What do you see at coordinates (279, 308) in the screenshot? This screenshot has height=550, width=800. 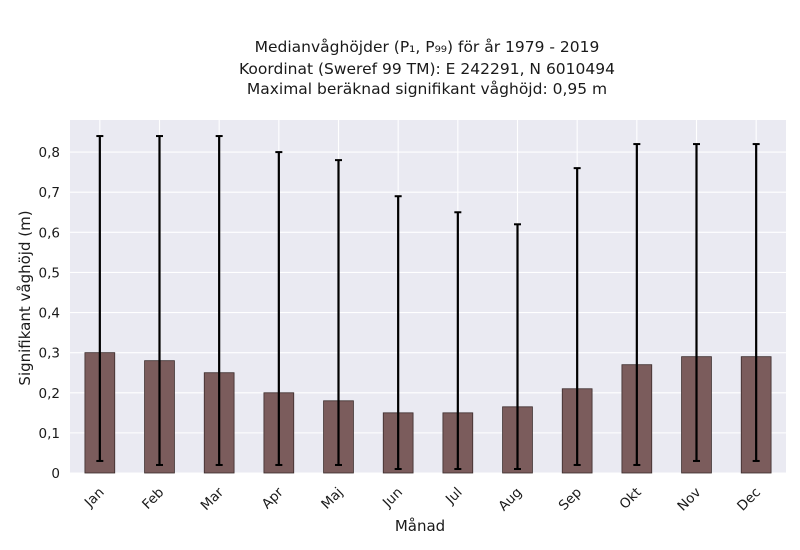 I see `error-bar-apr` at bounding box center [279, 308].